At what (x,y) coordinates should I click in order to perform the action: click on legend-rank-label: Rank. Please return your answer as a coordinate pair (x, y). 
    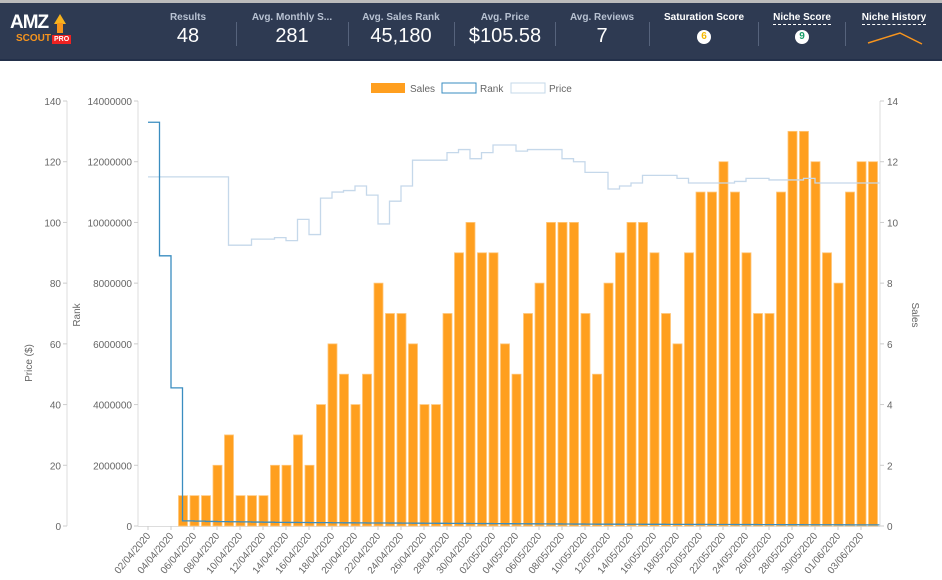
    Looking at the image, I should click on (492, 89).